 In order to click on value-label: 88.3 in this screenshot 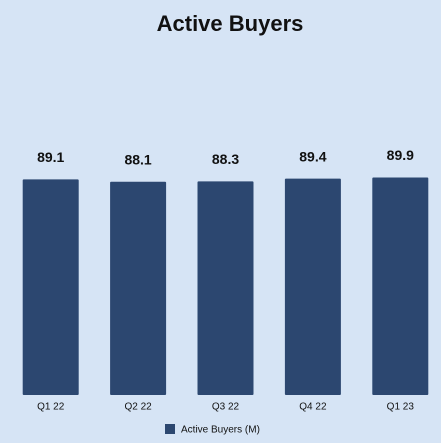, I will do `click(225, 159)`.